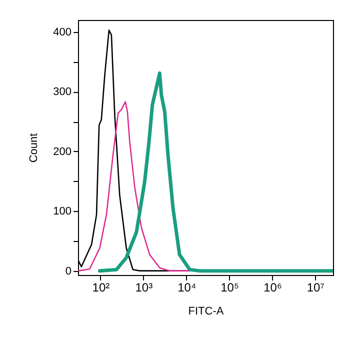  Describe the element at coordinates (62, 152) in the screenshot. I see `y-tick-label: 200` at that location.